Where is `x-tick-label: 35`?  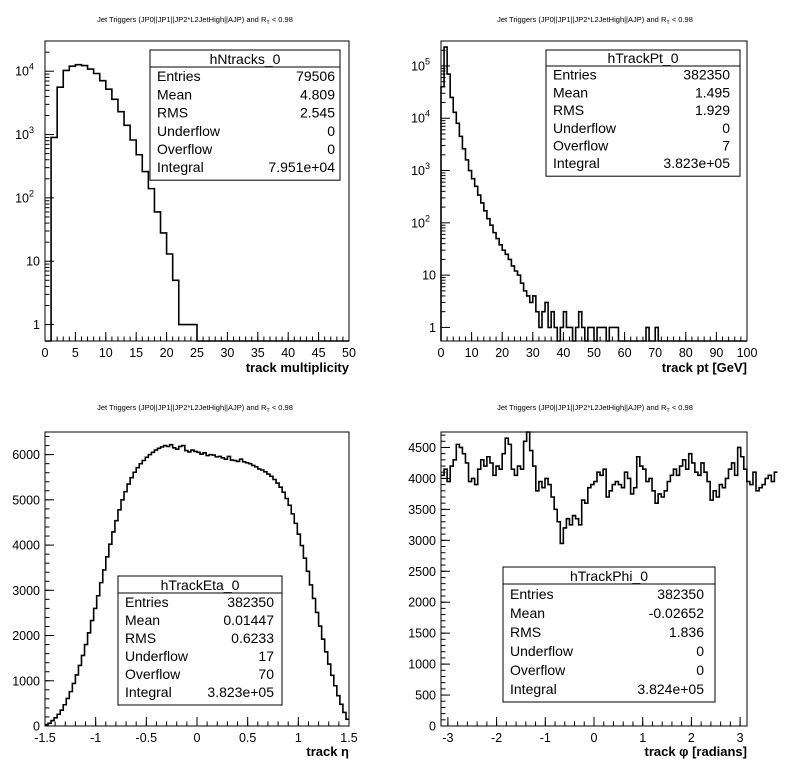 x-tick-label: 35 is located at coordinates (258, 353).